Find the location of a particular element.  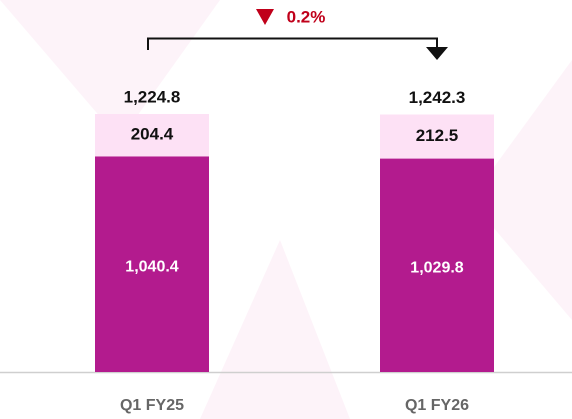

total-label: 1,224.8 is located at coordinates (152, 96).